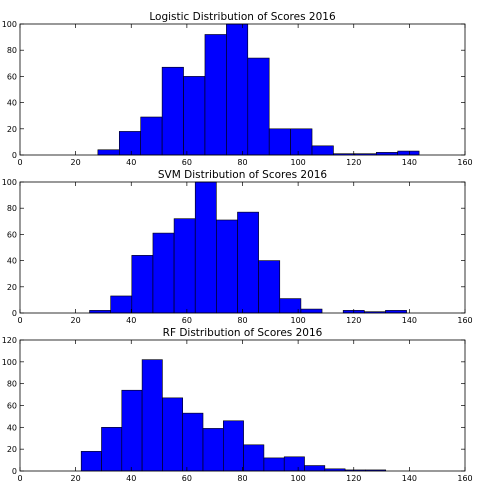 The image size is (504, 491). Describe the element at coordinates (243, 333) in the screenshot. I see `chart-title: RF Distribution of Scores 2016` at that location.